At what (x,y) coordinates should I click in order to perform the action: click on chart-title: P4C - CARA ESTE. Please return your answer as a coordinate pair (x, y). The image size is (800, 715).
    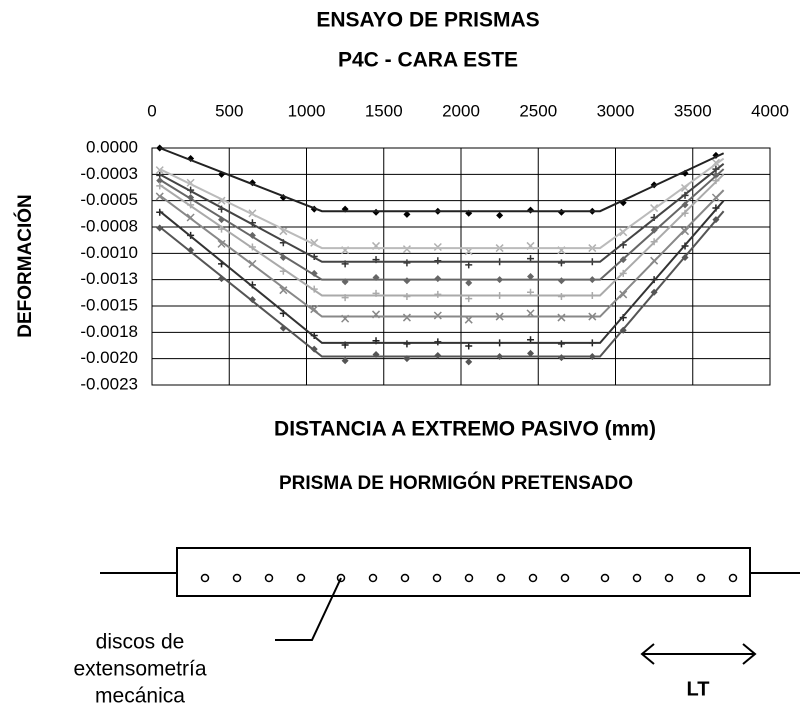
    Looking at the image, I should click on (428, 60).